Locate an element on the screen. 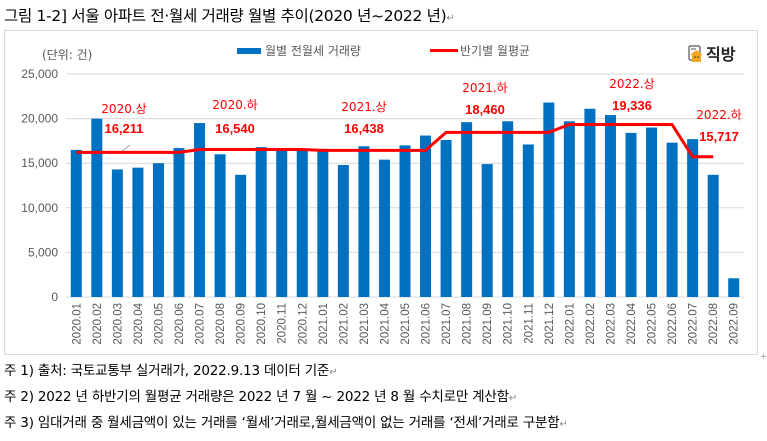 The width and height of the screenshot is (767, 441). y-tick-label: 5,000 is located at coordinates (43, 252).